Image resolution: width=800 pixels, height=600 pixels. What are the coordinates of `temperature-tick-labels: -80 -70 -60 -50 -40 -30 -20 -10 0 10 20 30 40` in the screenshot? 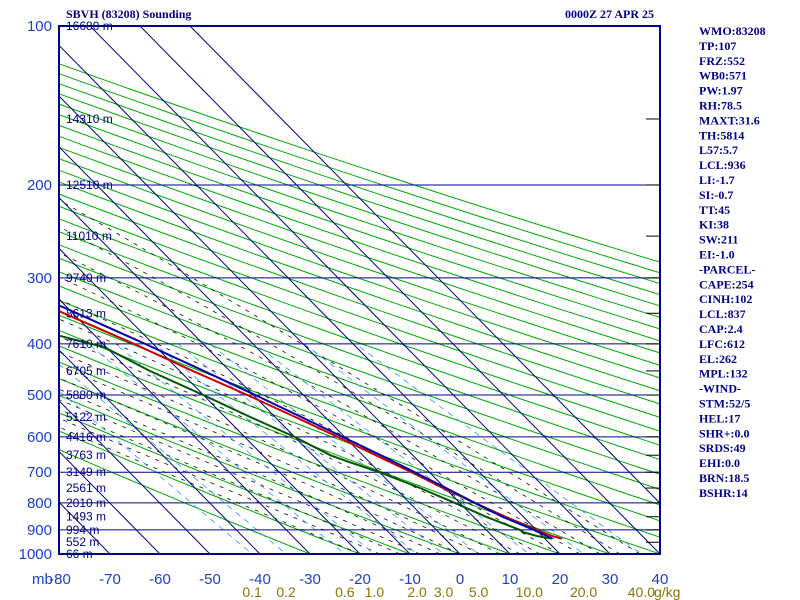 It's located at (358, 579).